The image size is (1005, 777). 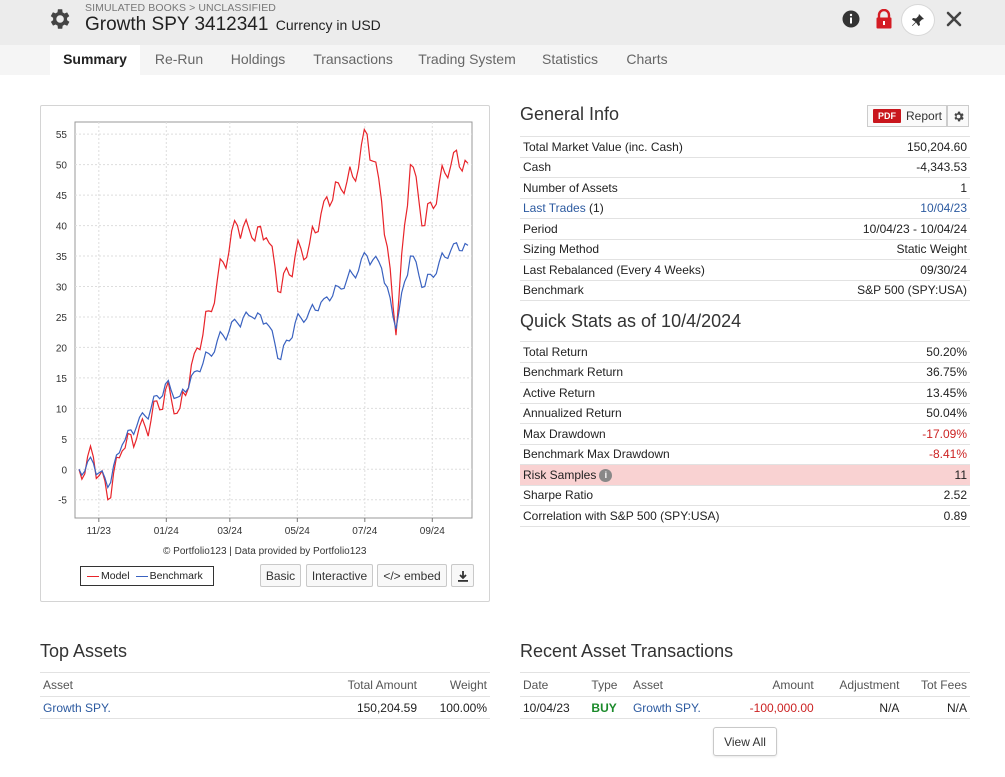 What do you see at coordinates (745, 474) in the screenshot?
I see `stat-row-highlighted: Risk Samples i 11` at bounding box center [745, 474].